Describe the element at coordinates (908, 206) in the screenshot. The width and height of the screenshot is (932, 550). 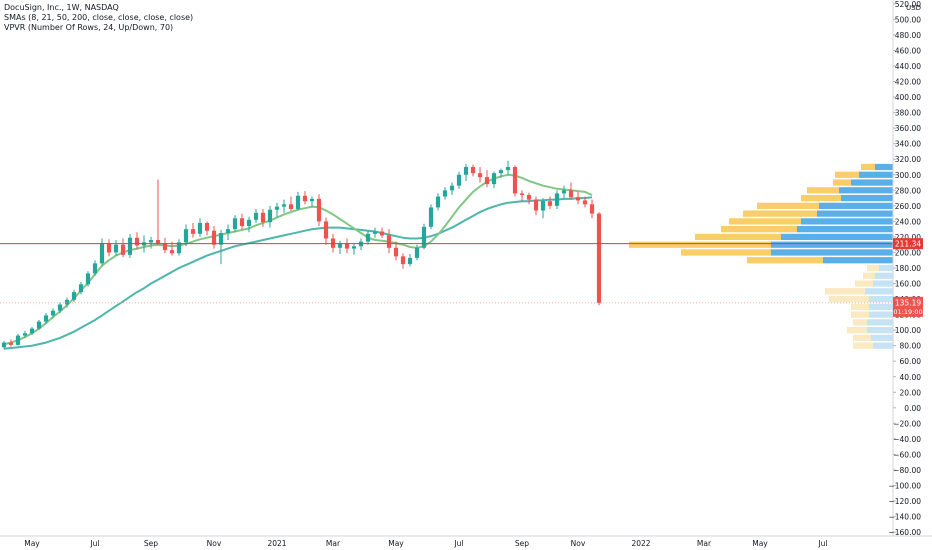
I see `price-tick-label: 260.00` at that location.